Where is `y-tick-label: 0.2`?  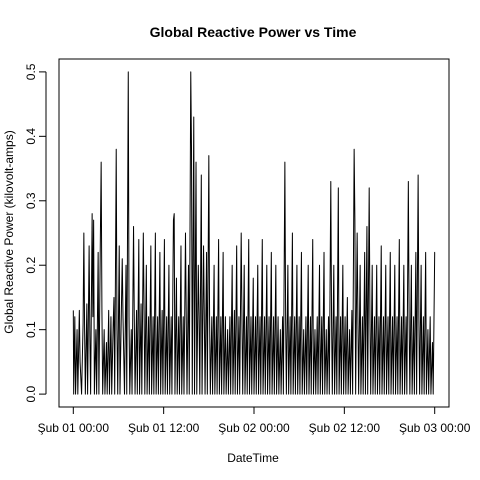
y-tick-label: 0.2 is located at coordinates (31, 265).